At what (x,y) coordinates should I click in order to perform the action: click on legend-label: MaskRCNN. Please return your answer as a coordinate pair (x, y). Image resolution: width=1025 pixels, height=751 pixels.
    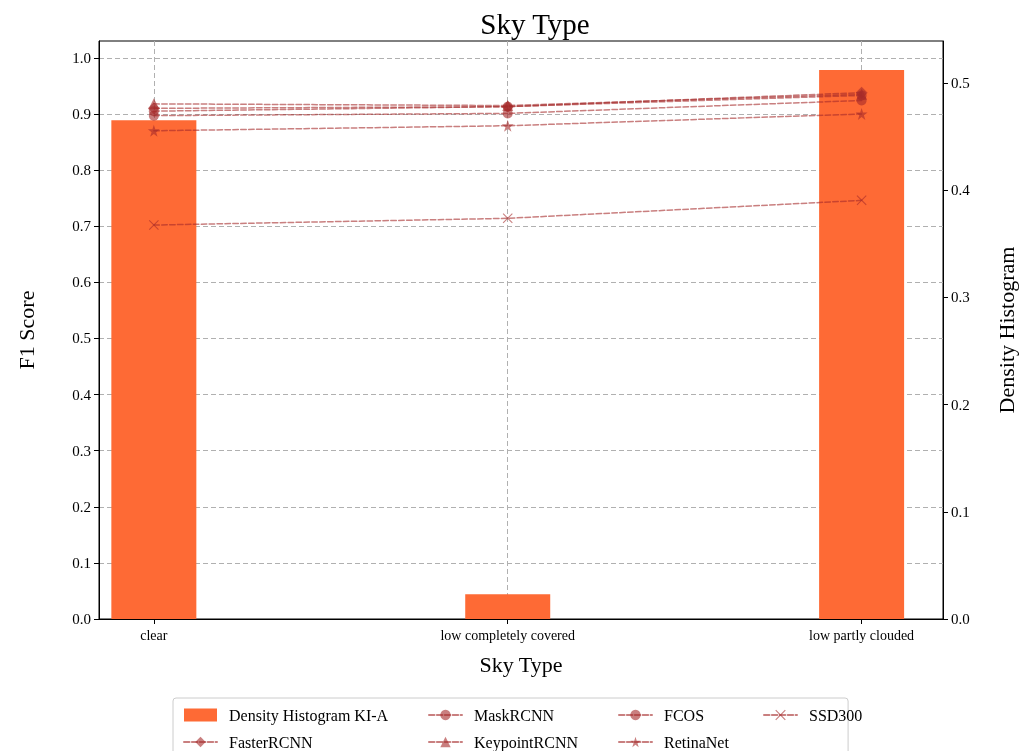
    Looking at the image, I should click on (514, 715).